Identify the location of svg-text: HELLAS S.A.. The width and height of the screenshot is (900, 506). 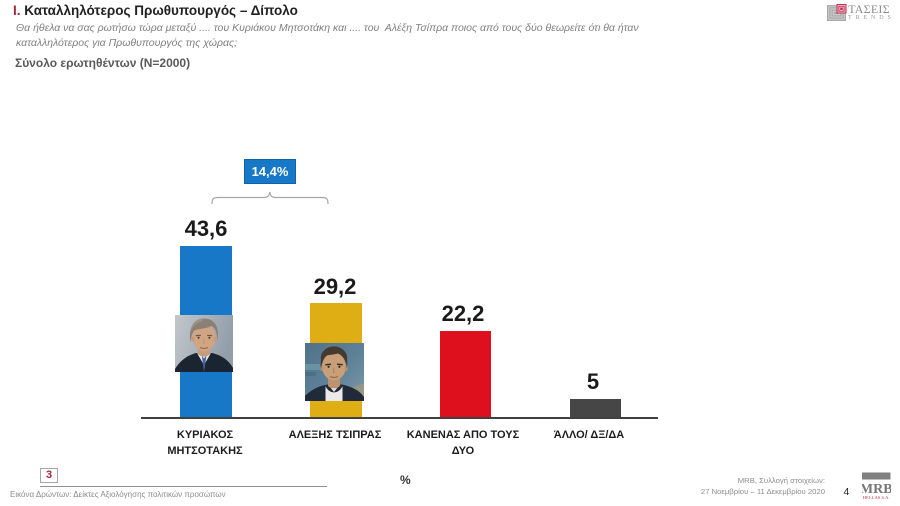
(876, 497).